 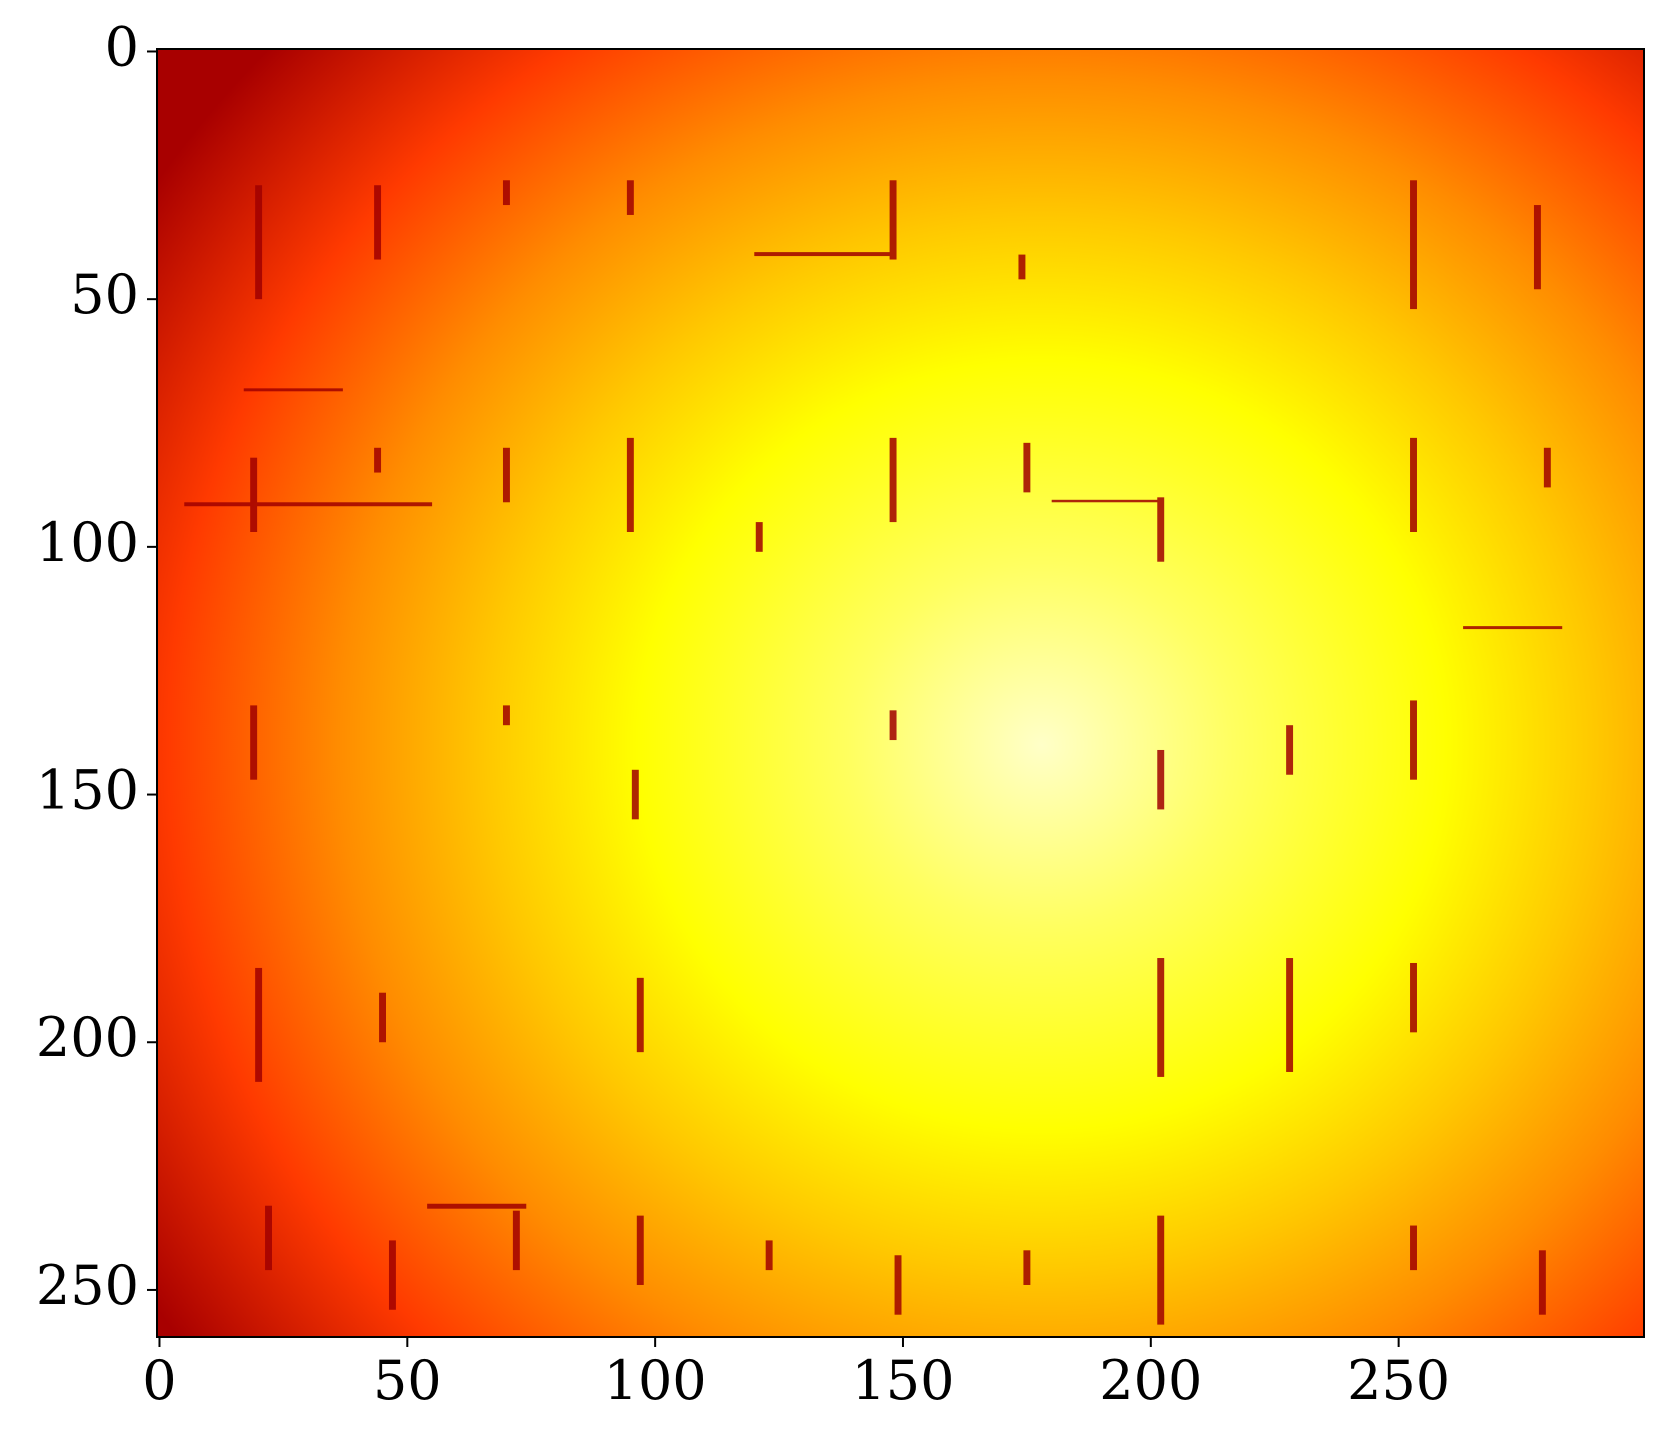 I want to click on x-tick-label: 100, so click(x=655, y=1380).